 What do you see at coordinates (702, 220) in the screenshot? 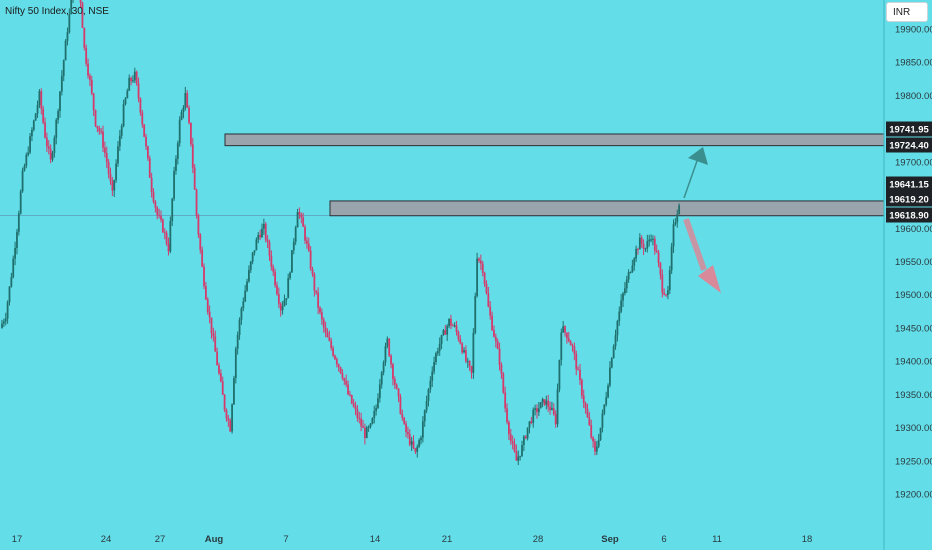
I see `arrows-layer` at bounding box center [702, 220].